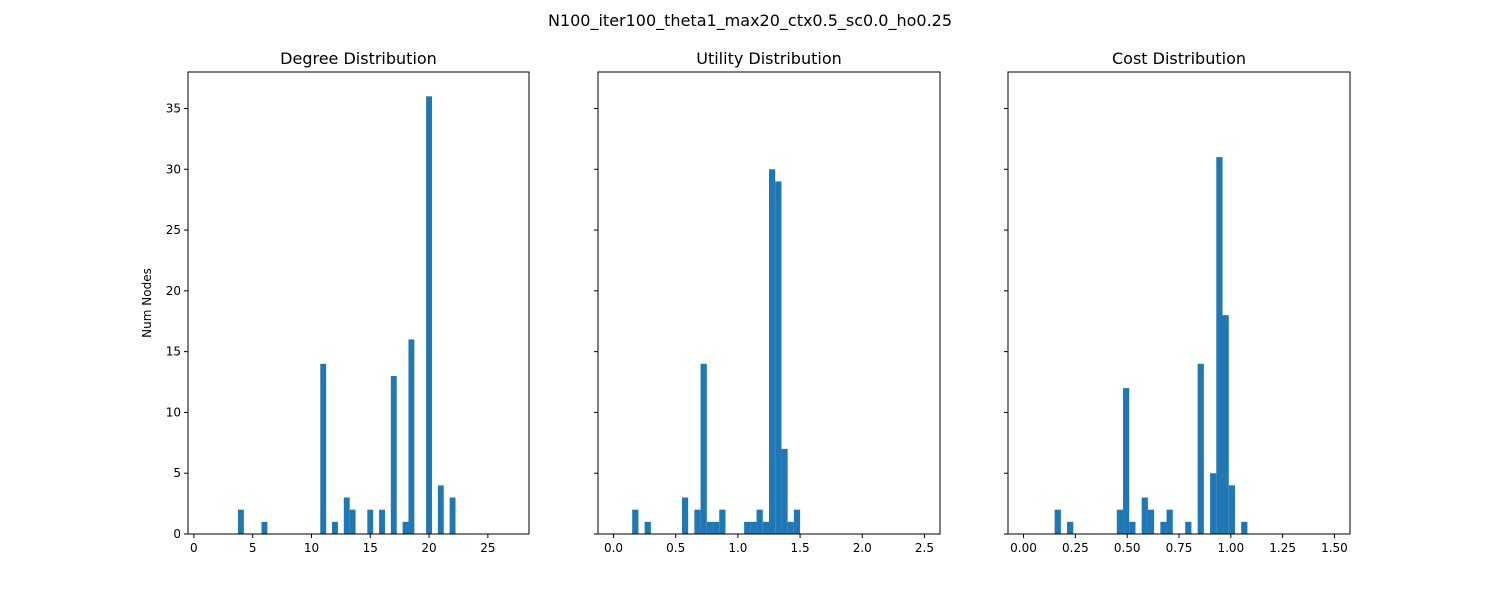 The image size is (1500, 600). Describe the element at coordinates (173, 352) in the screenshot. I see `y-tick-label: 15` at that location.